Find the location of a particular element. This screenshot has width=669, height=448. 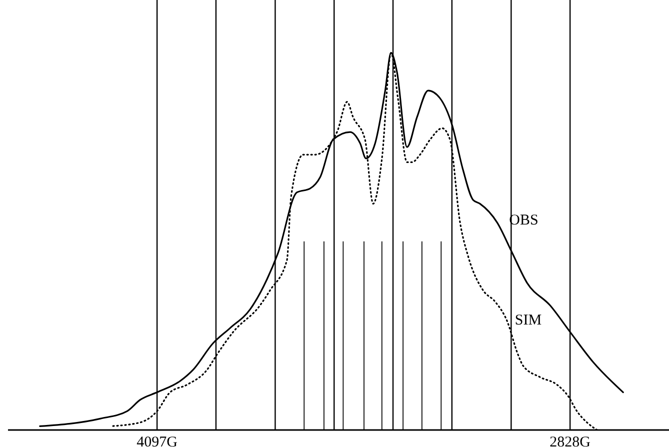

x-tick-label: 2828G is located at coordinates (570, 441).